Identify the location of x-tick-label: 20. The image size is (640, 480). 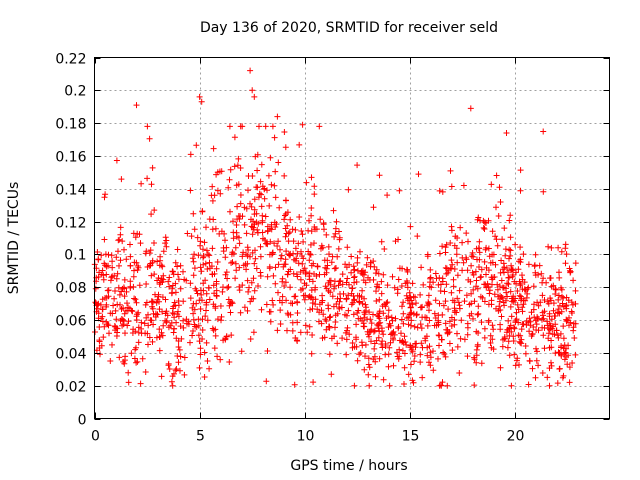
(516, 437).